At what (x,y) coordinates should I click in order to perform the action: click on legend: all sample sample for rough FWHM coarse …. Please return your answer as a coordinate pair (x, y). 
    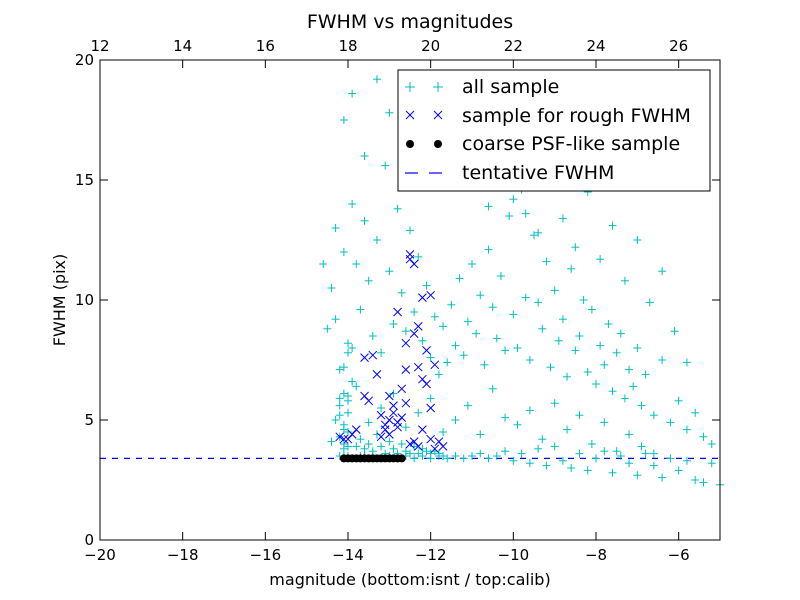
    Looking at the image, I should click on (554, 130).